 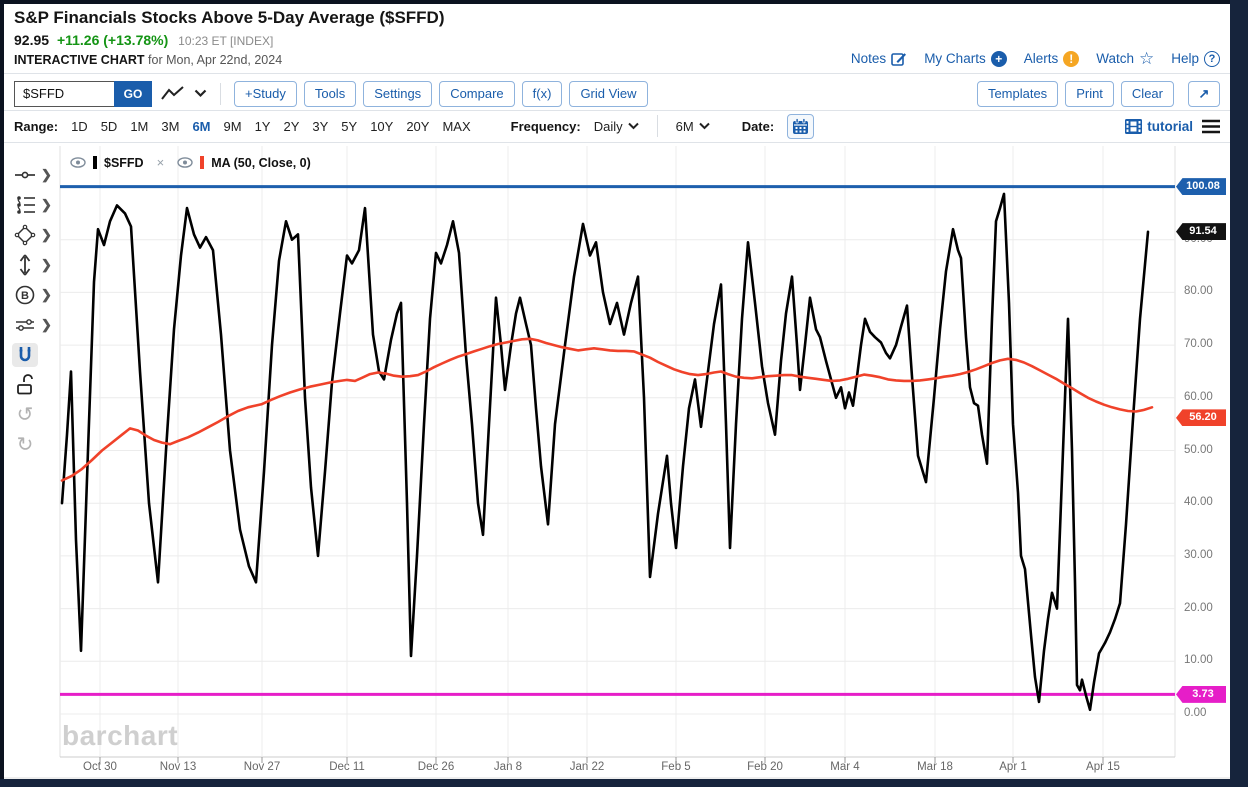 What do you see at coordinates (25, 265) in the screenshot?
I see `up-down-arrow-icon` at bounding box center [25, 265].